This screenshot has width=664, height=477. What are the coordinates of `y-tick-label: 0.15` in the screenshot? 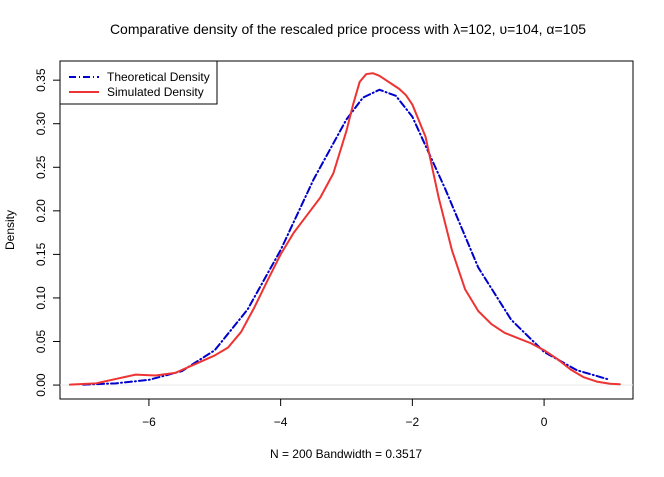 It's located at (41, 254).